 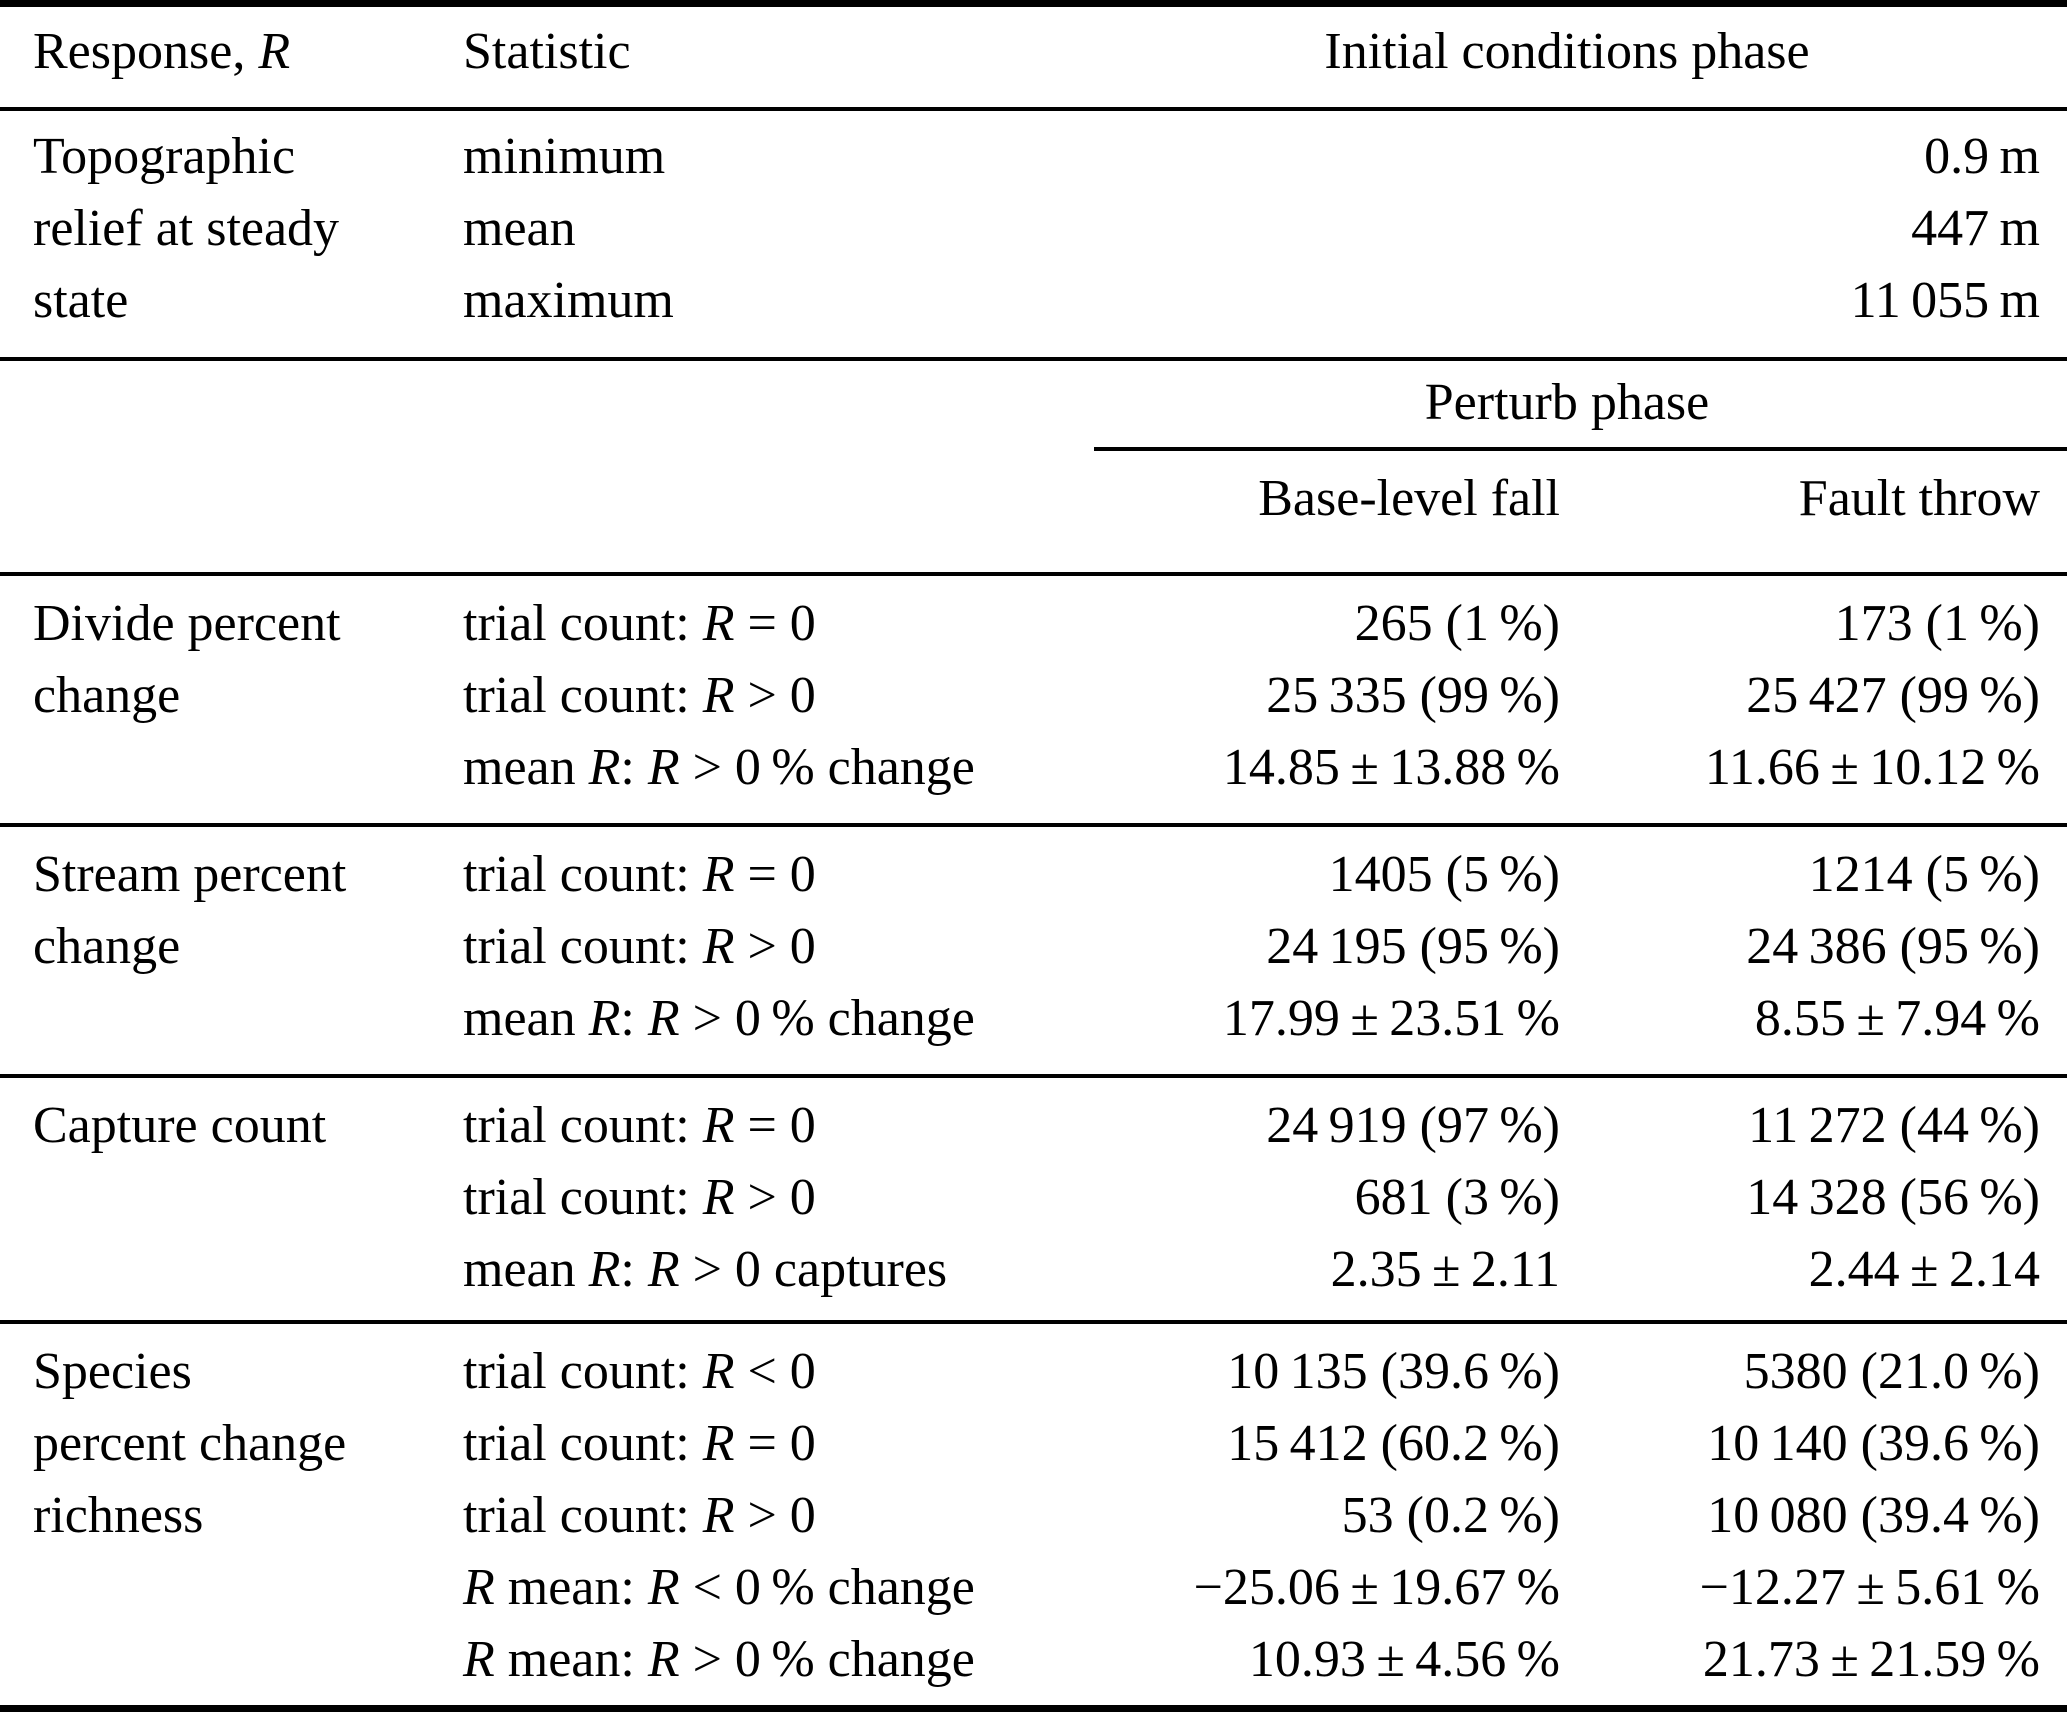 What do you see at coordinates (1869, 1587) in the screenshot?
I see `value-cell-fault-throw: −12.27 ± 5.61 %` at bounding box center [1869, 1587].